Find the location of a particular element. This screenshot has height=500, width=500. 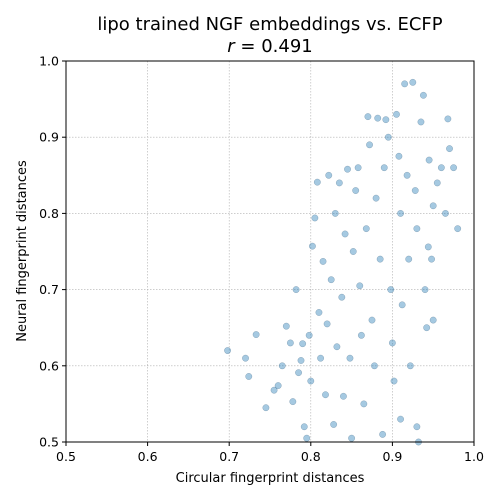

subtitle-r: r is located at coordinates (231, 46).